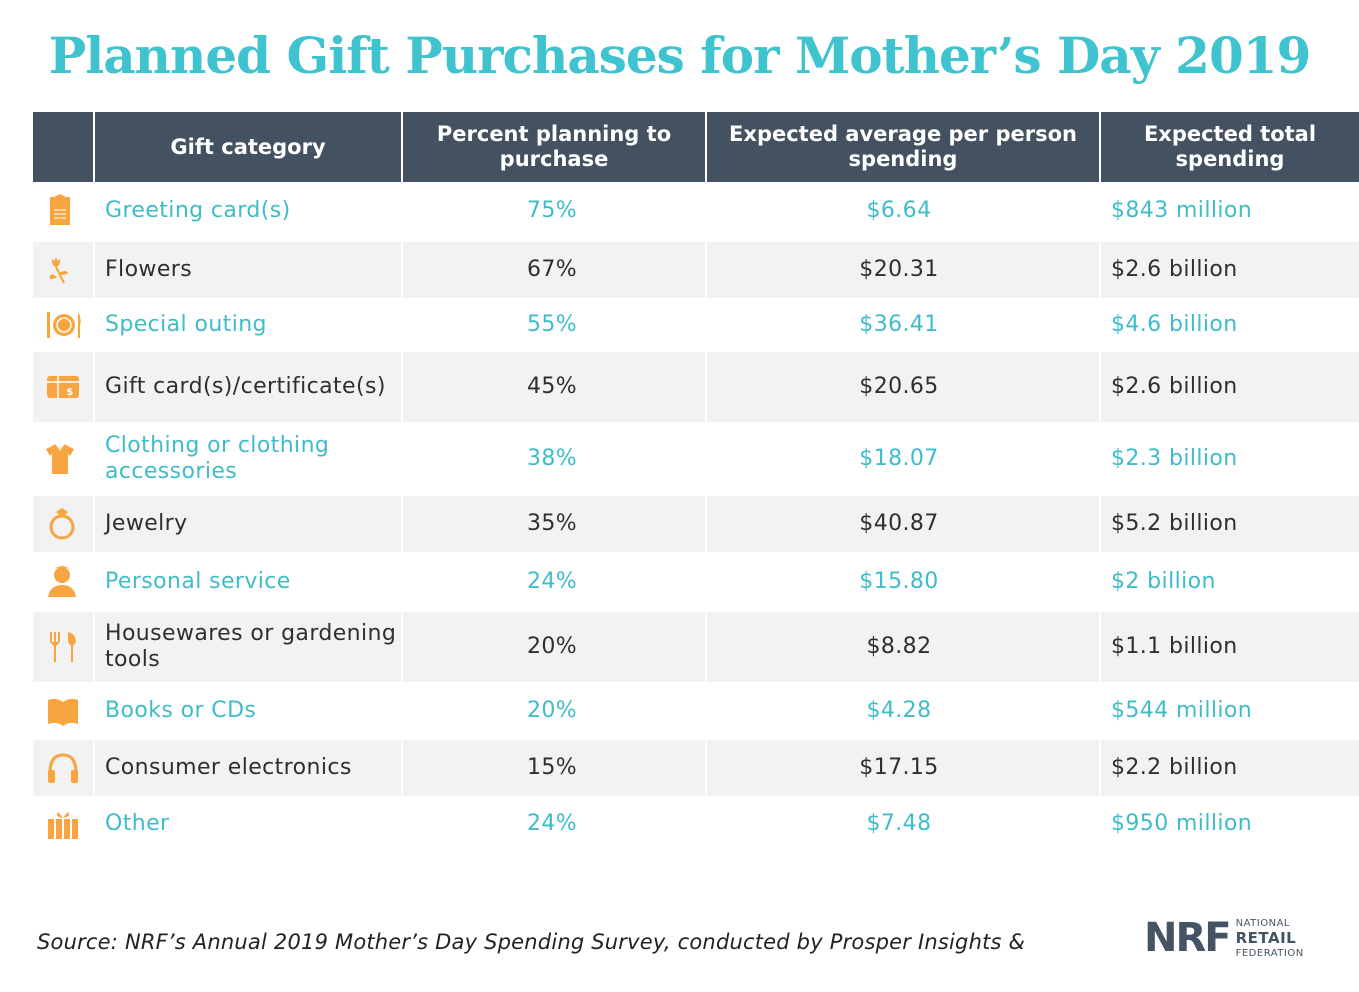 The image size is (1359, 992). Describe the element at coordinates (1269, 953) in the screenshot. I see `logo-line-3: FEDERATION` at that location.